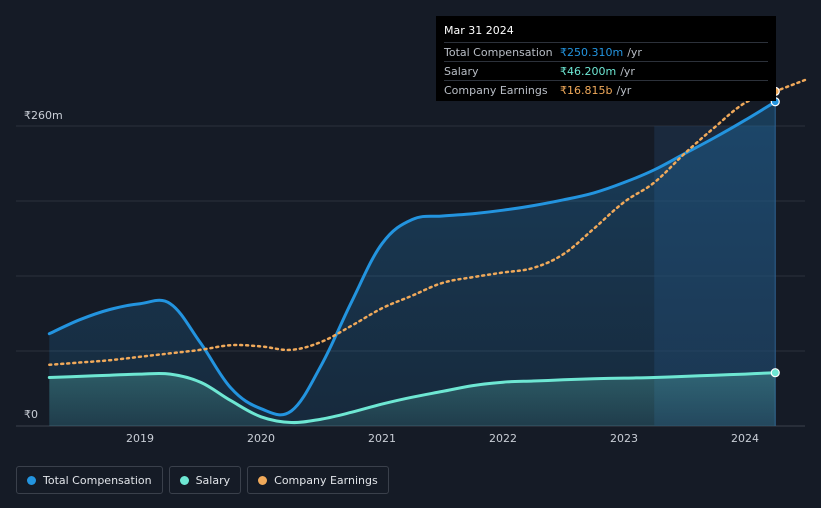  What do you see at coordinates (592, 52) in the screenshot?
I see `tooltip-value: ₹250.310m` at bounding box center [592, 52].